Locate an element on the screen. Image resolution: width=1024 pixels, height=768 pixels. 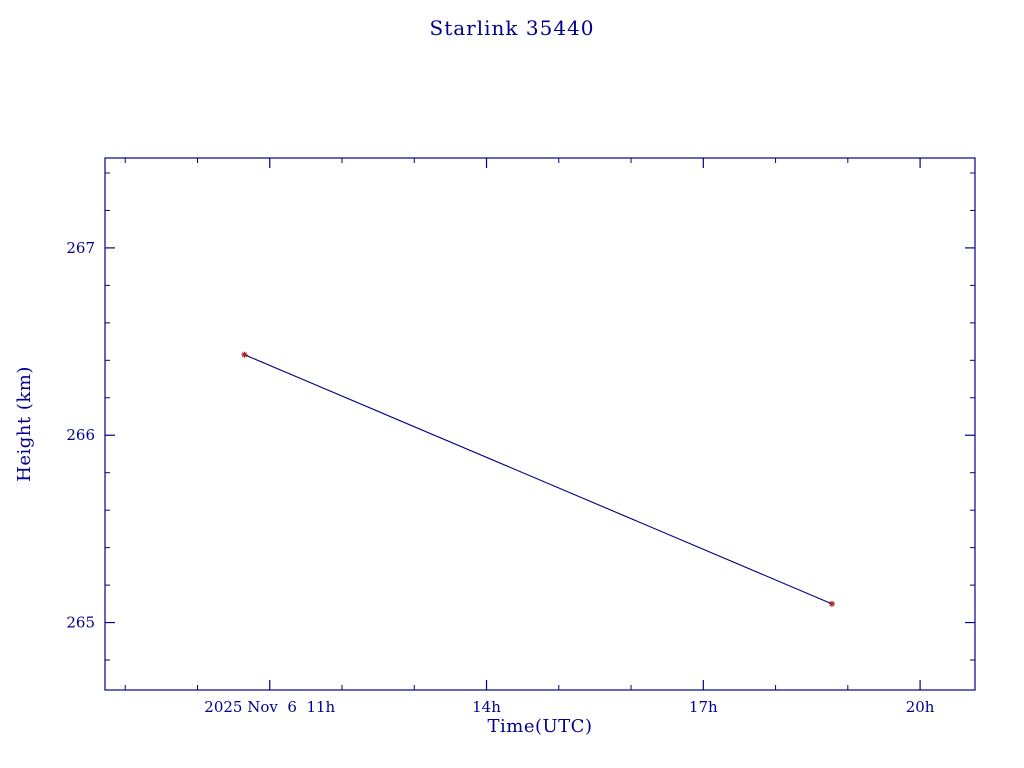
svg-text: 2025 Nov 6 11h is located at coordinates (269, 707).